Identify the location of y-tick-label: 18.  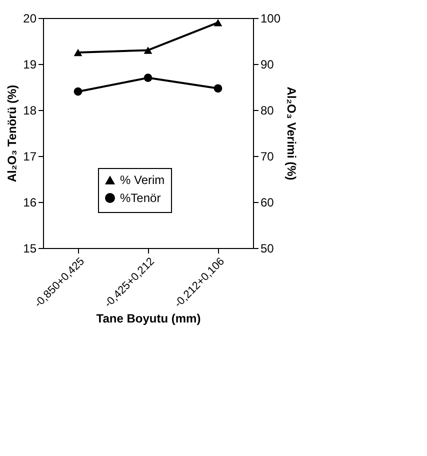
(30, 111).